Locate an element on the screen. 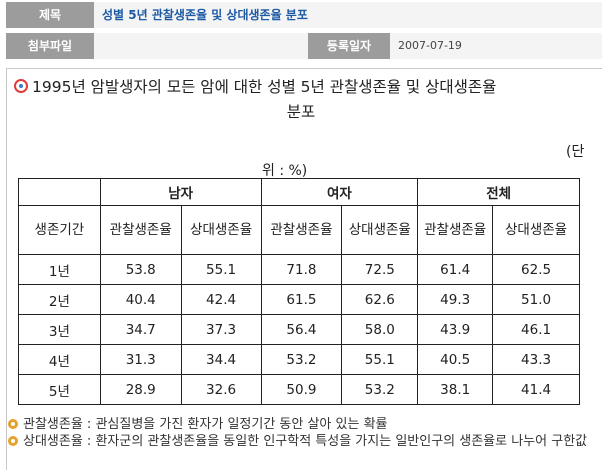 The height and width of the screenshot is (470, 602). circle-bullet-icon is located at coordinates (21, 86).